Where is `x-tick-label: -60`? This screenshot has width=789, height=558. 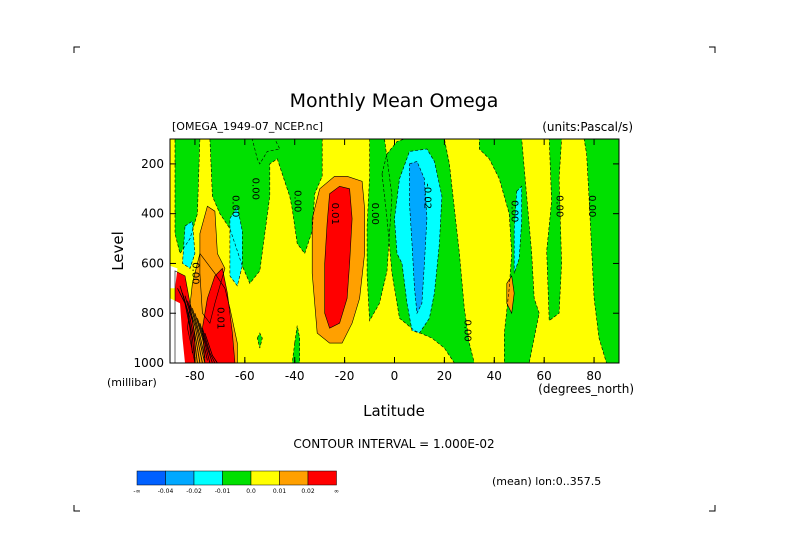
x-tick-label: -60 is located at coordinates (245, 376).